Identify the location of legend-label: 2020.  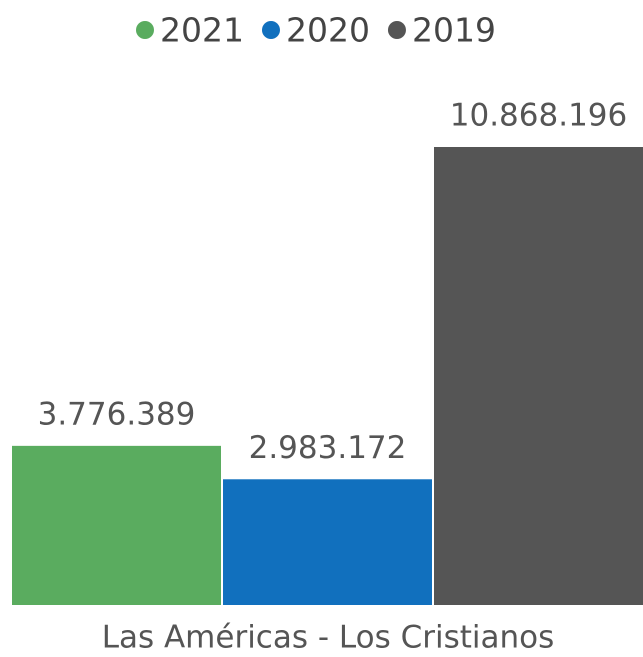
(328, 30).